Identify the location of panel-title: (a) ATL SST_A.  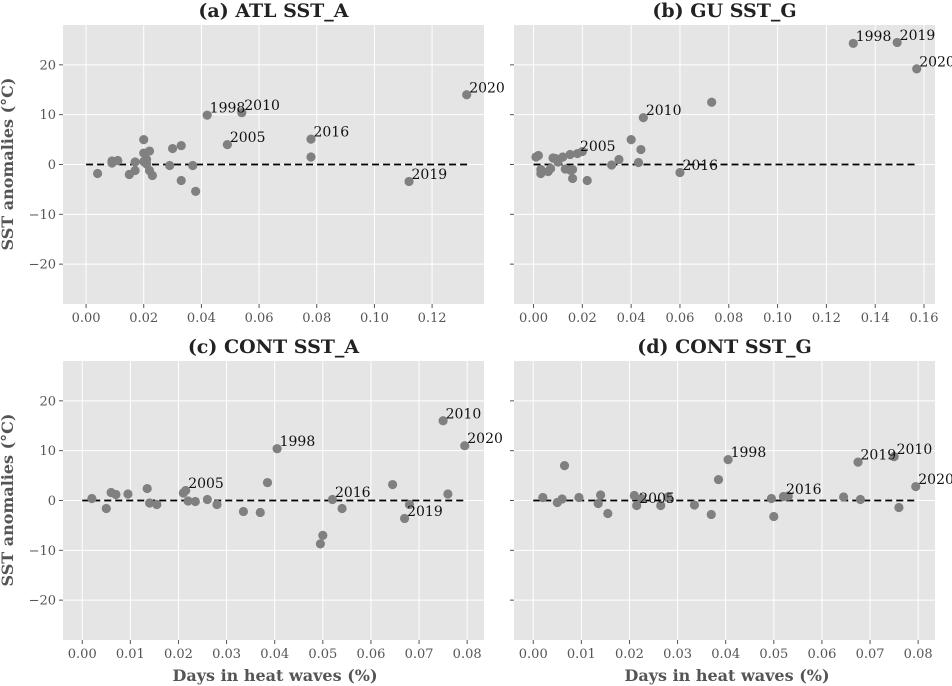
(273, 11).